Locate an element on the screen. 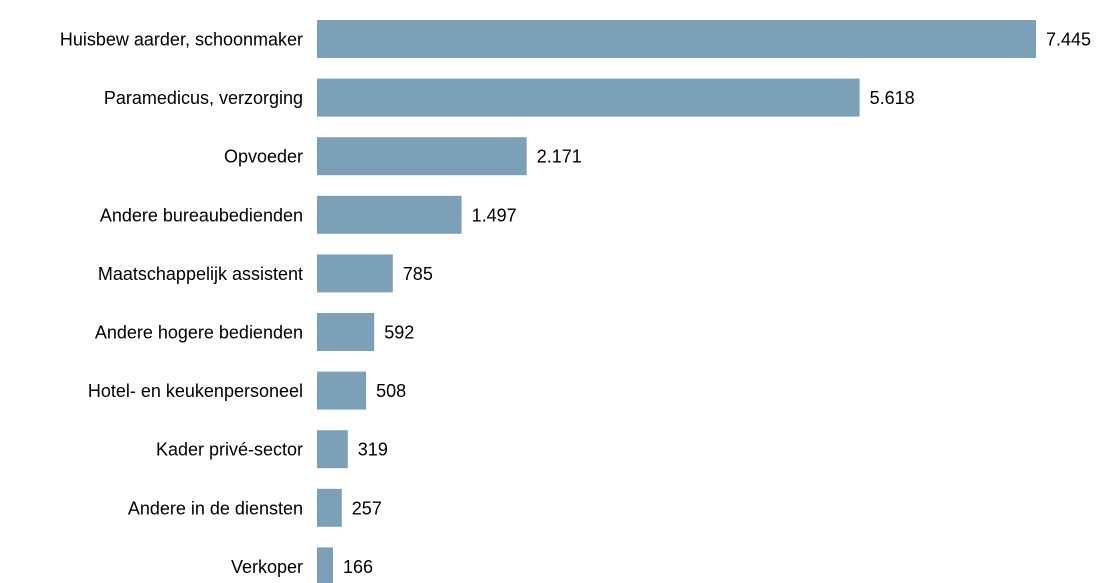 This screenshot has width=1098, height=583. value-label: 257 is located at coordinates (367, 508).